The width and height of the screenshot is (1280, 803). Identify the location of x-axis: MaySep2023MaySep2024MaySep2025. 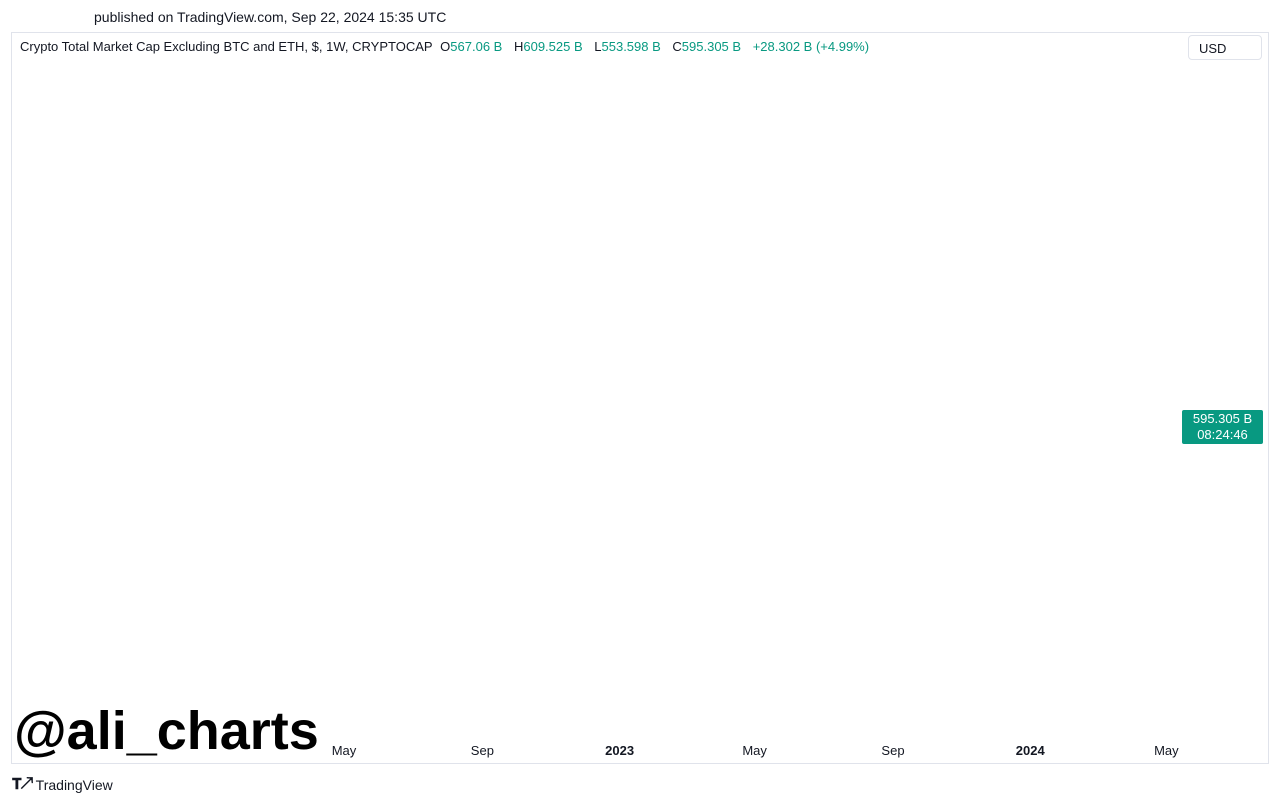
(755, 750).